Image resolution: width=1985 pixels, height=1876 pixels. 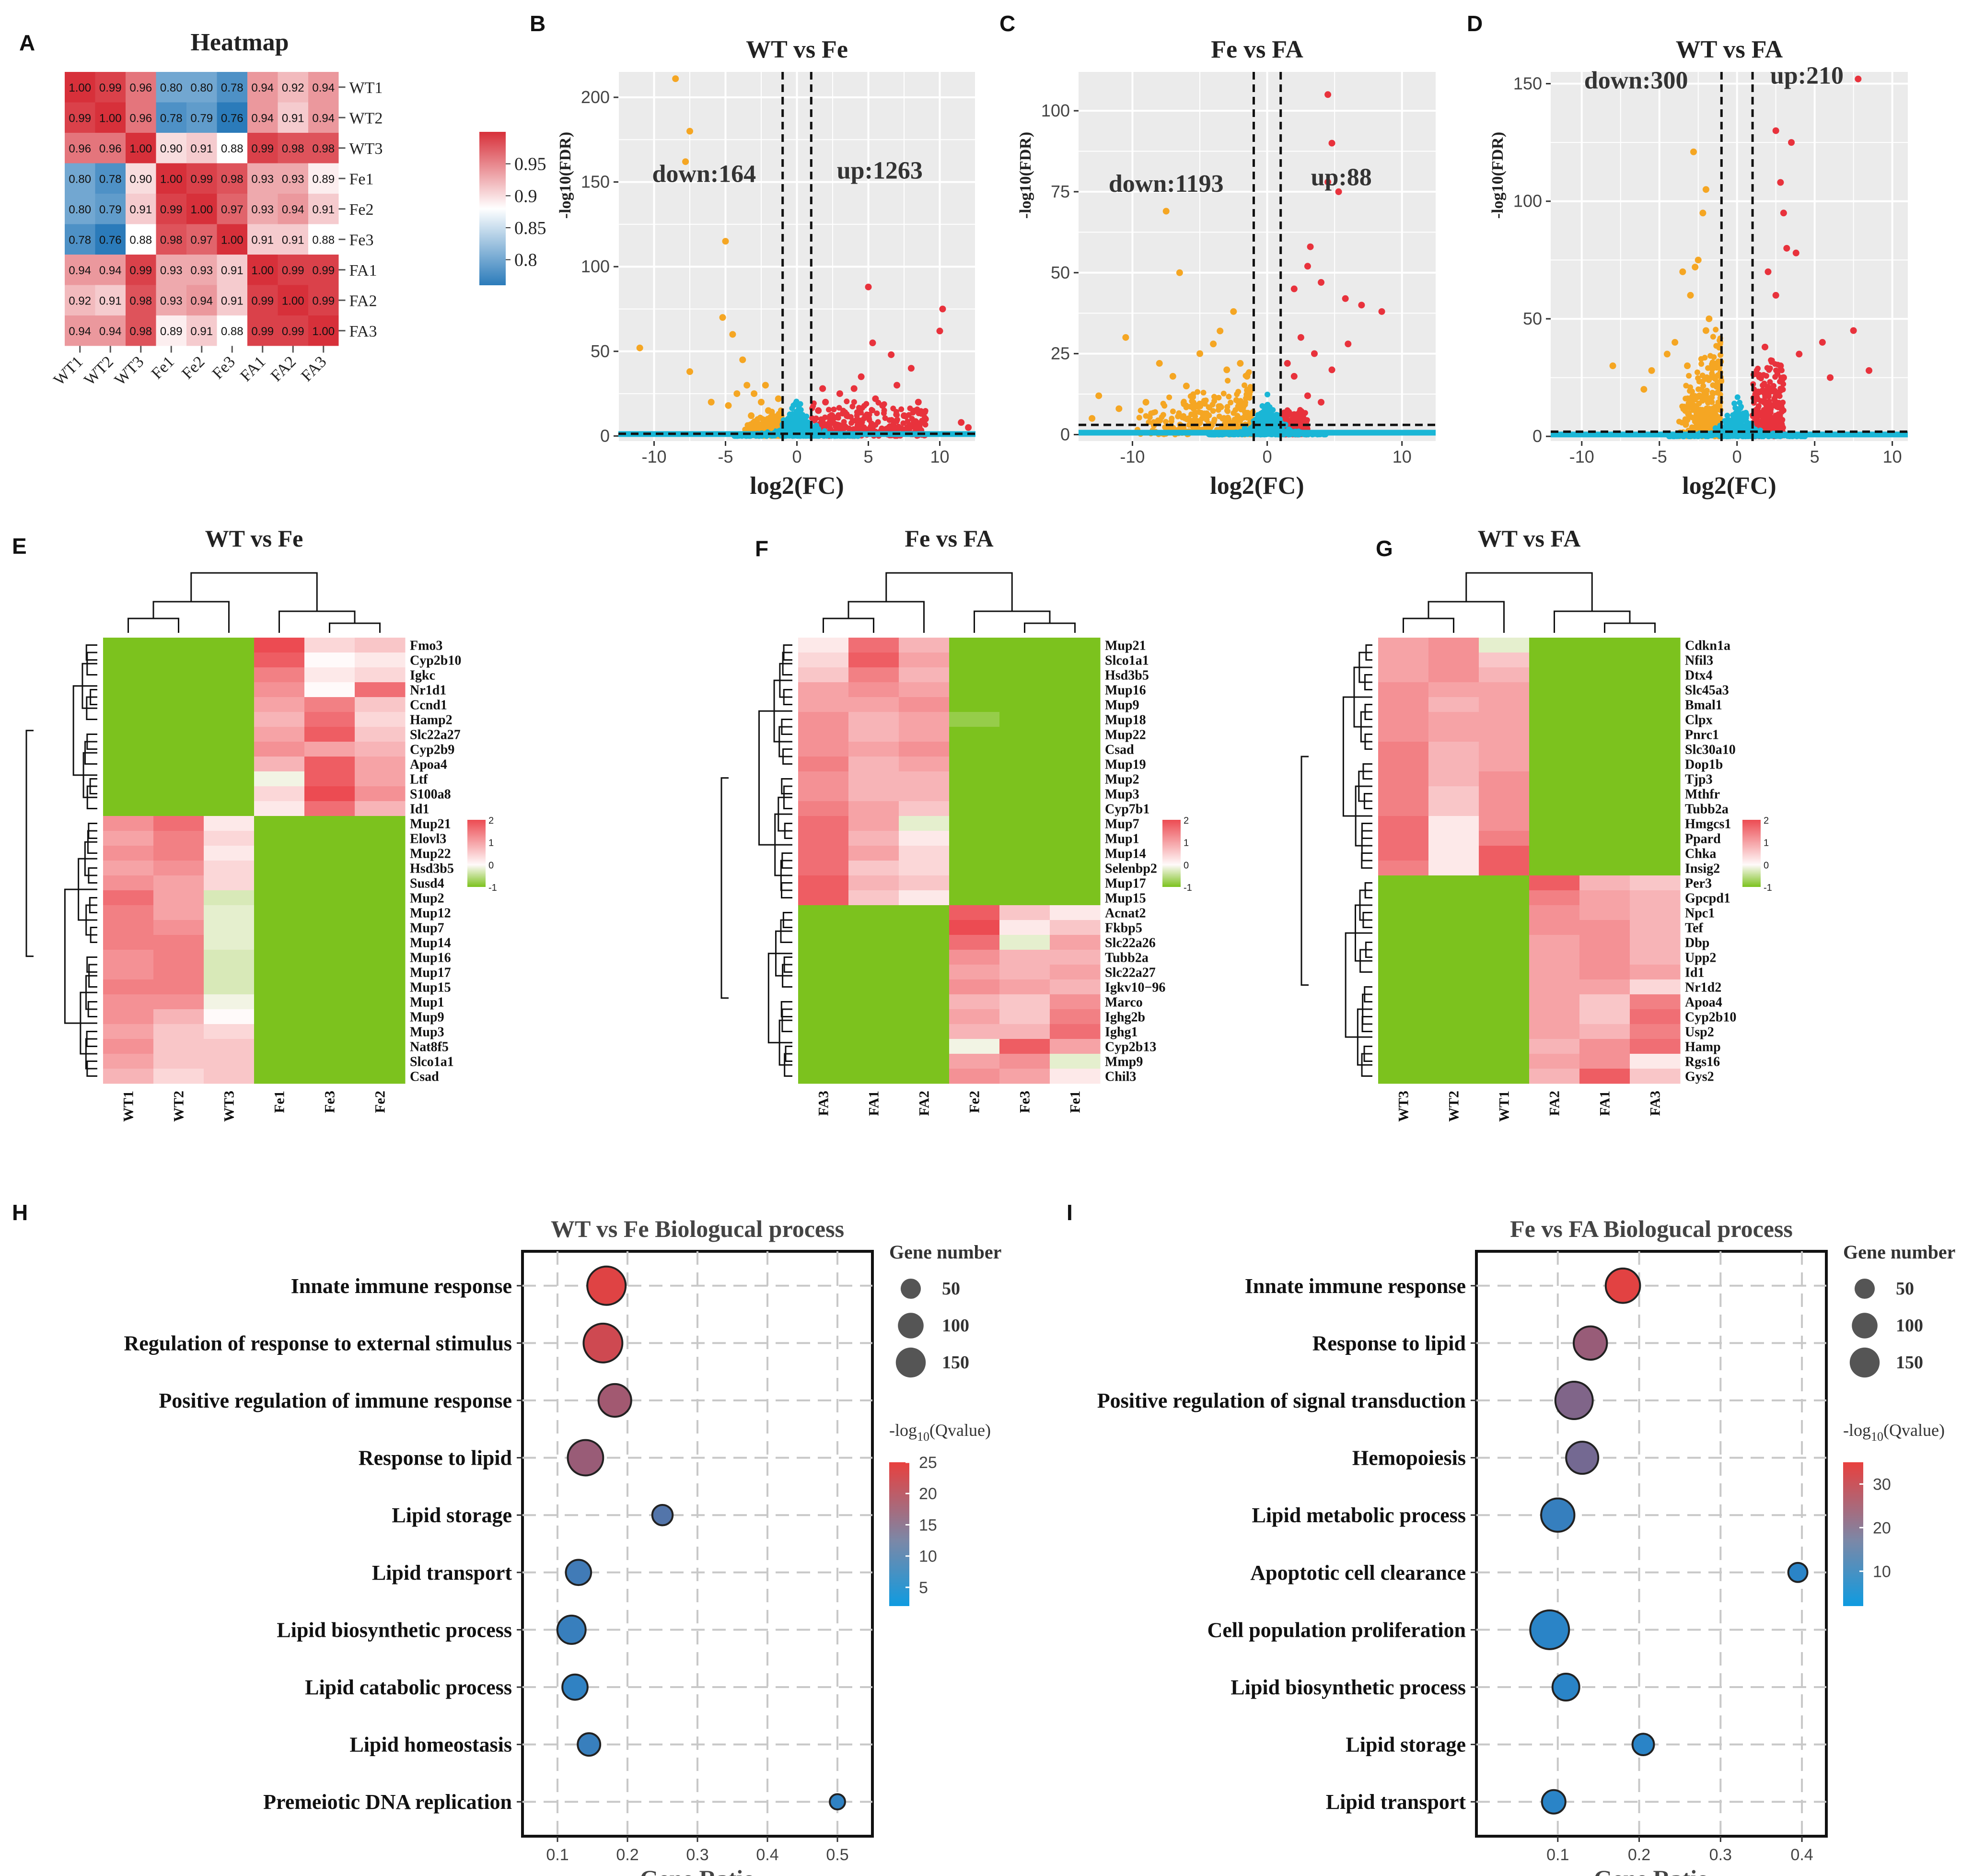 I want to click on color-legend-label: 30, so click(x=1882, y=1484).